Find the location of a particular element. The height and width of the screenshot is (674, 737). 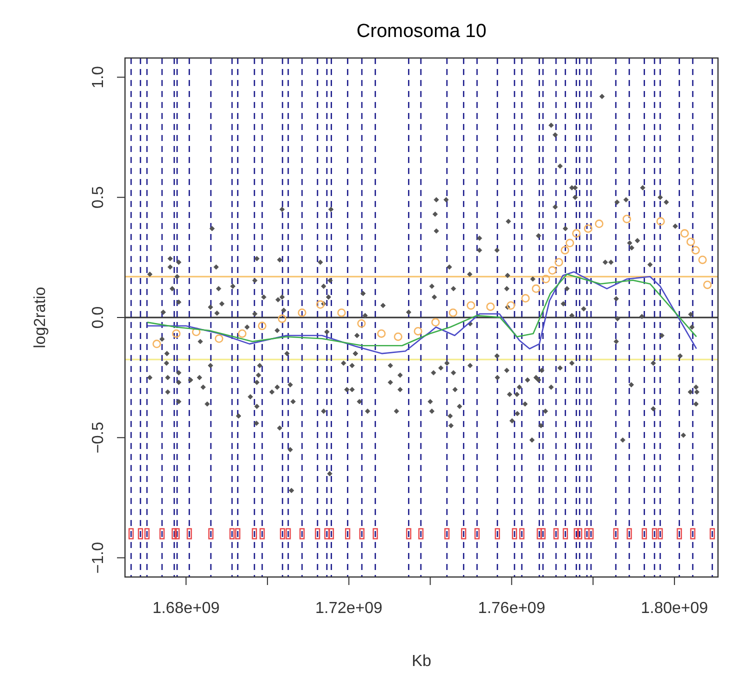

x-tick-label: 1.72e+09 is located at coordinates (349, 608).